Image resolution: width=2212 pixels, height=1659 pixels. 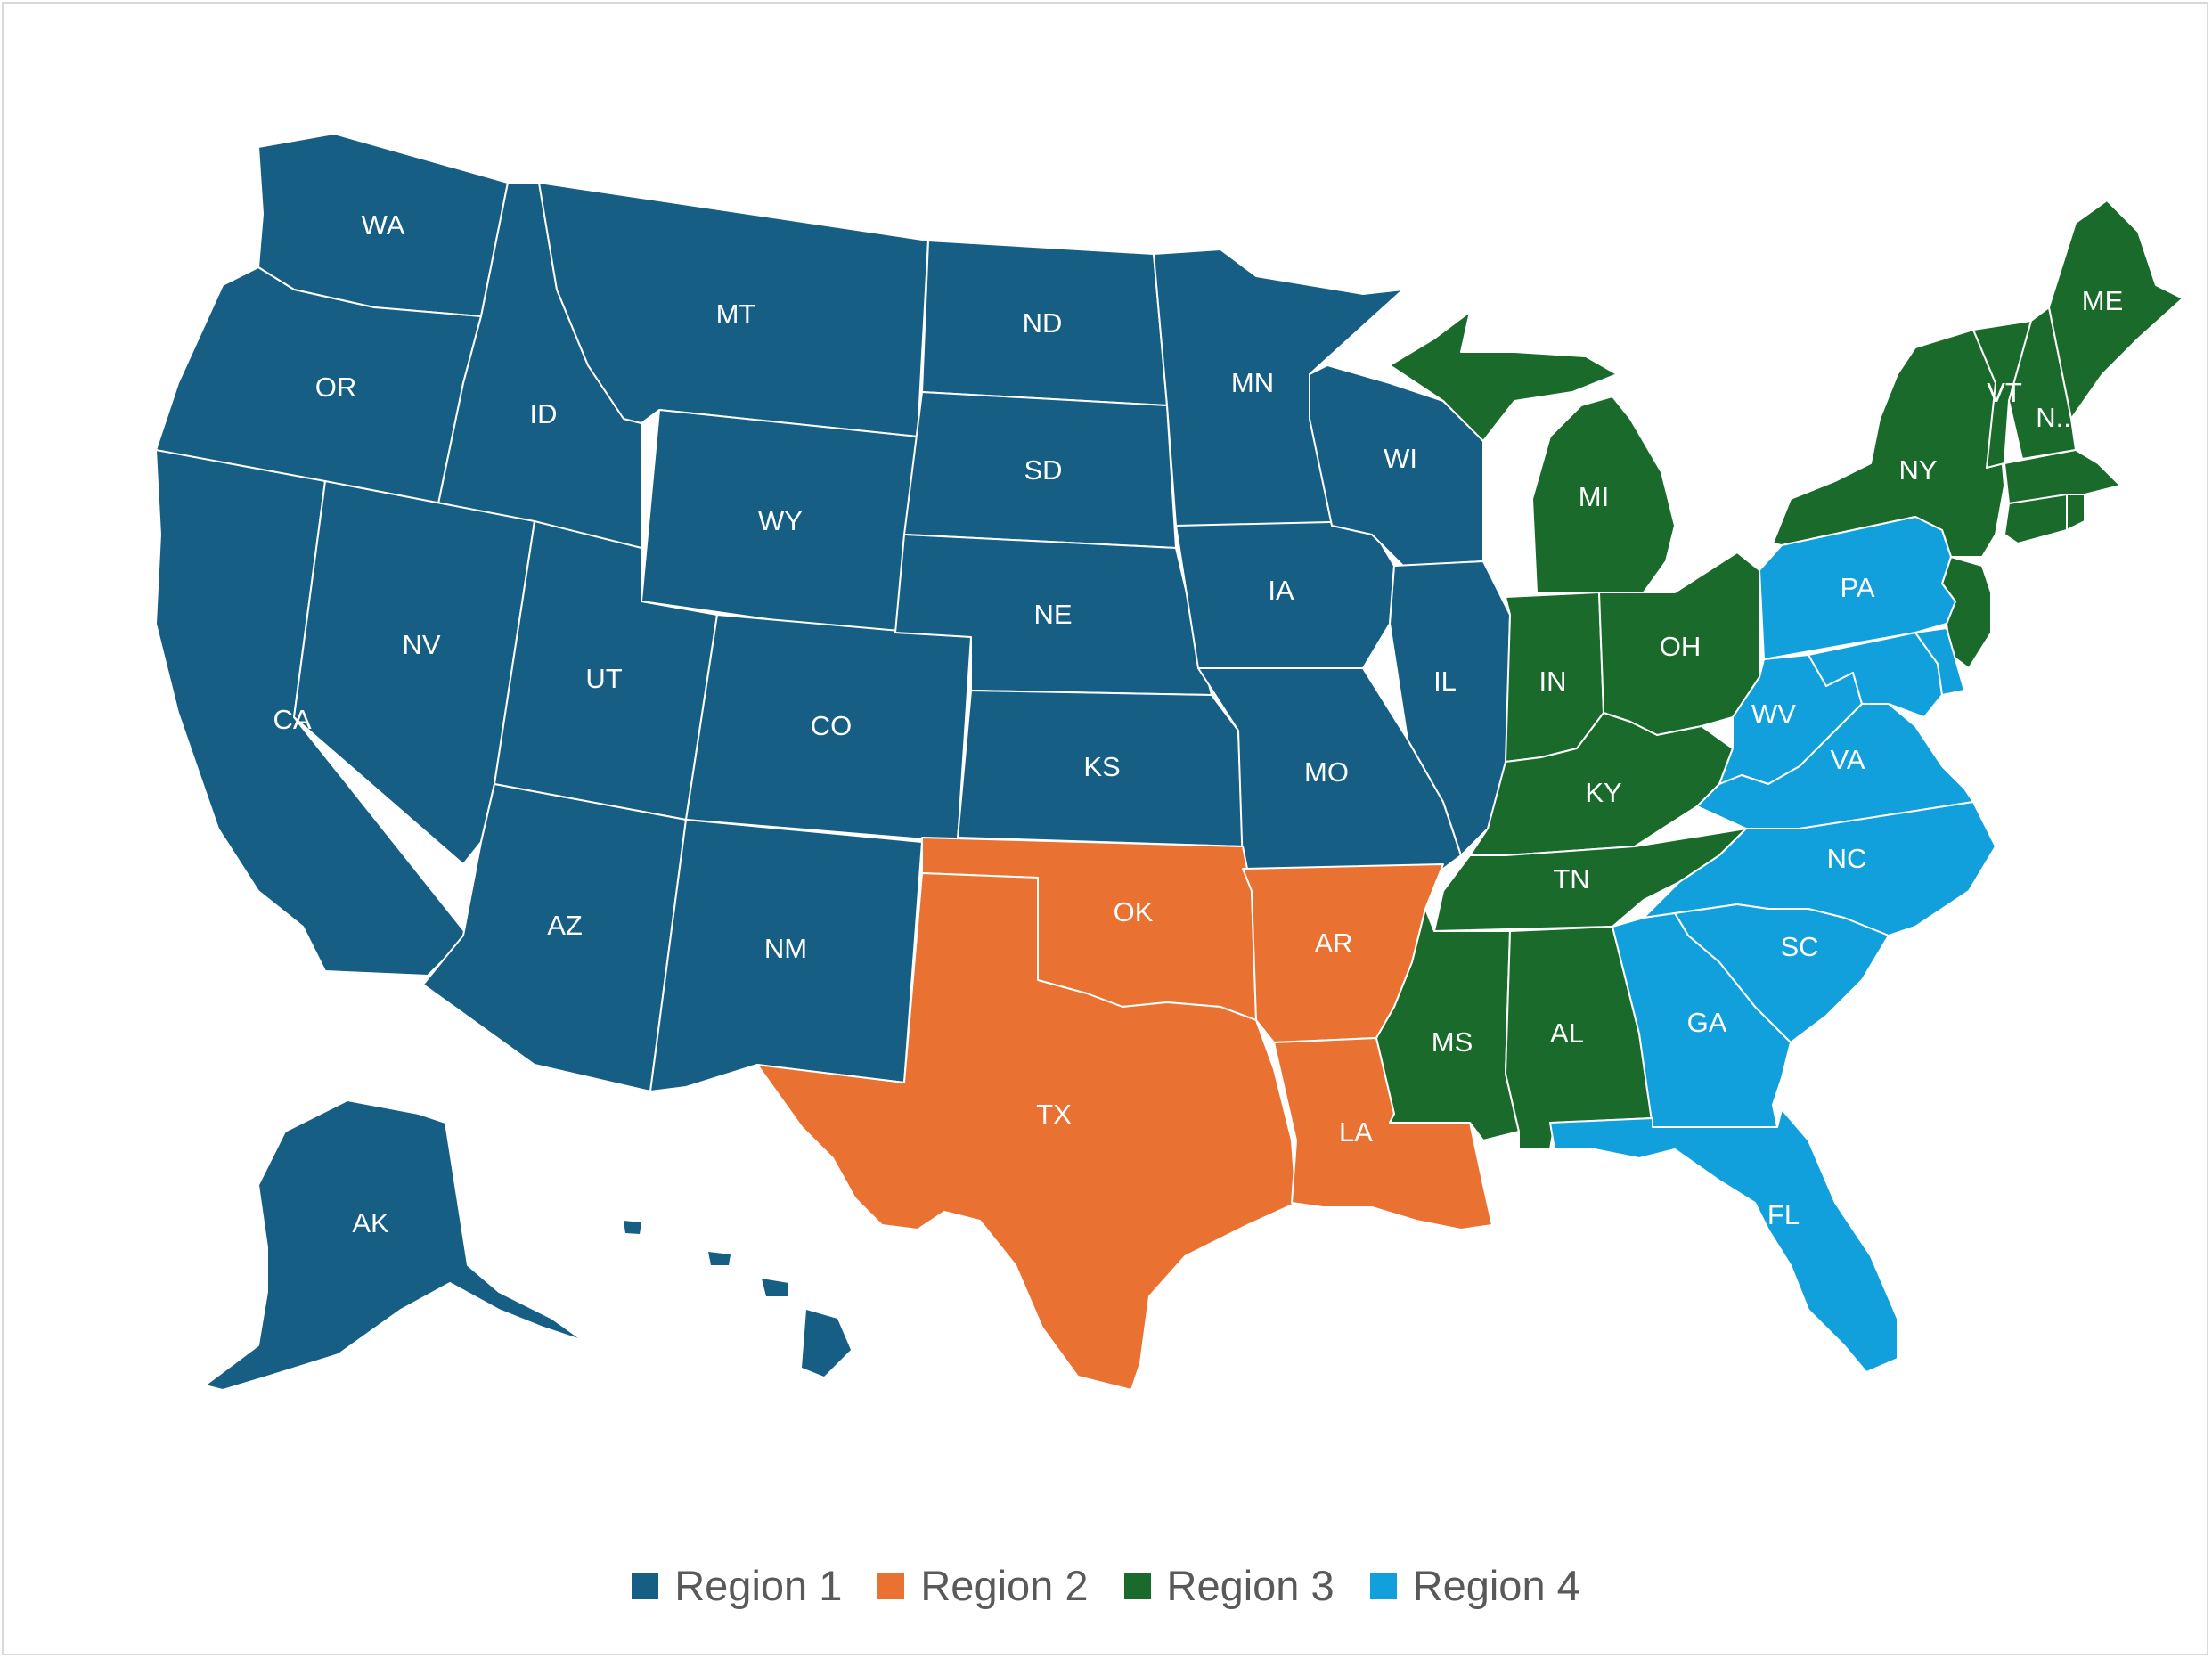 I want to click on label-nv: NV, so click(x=421, y=644).